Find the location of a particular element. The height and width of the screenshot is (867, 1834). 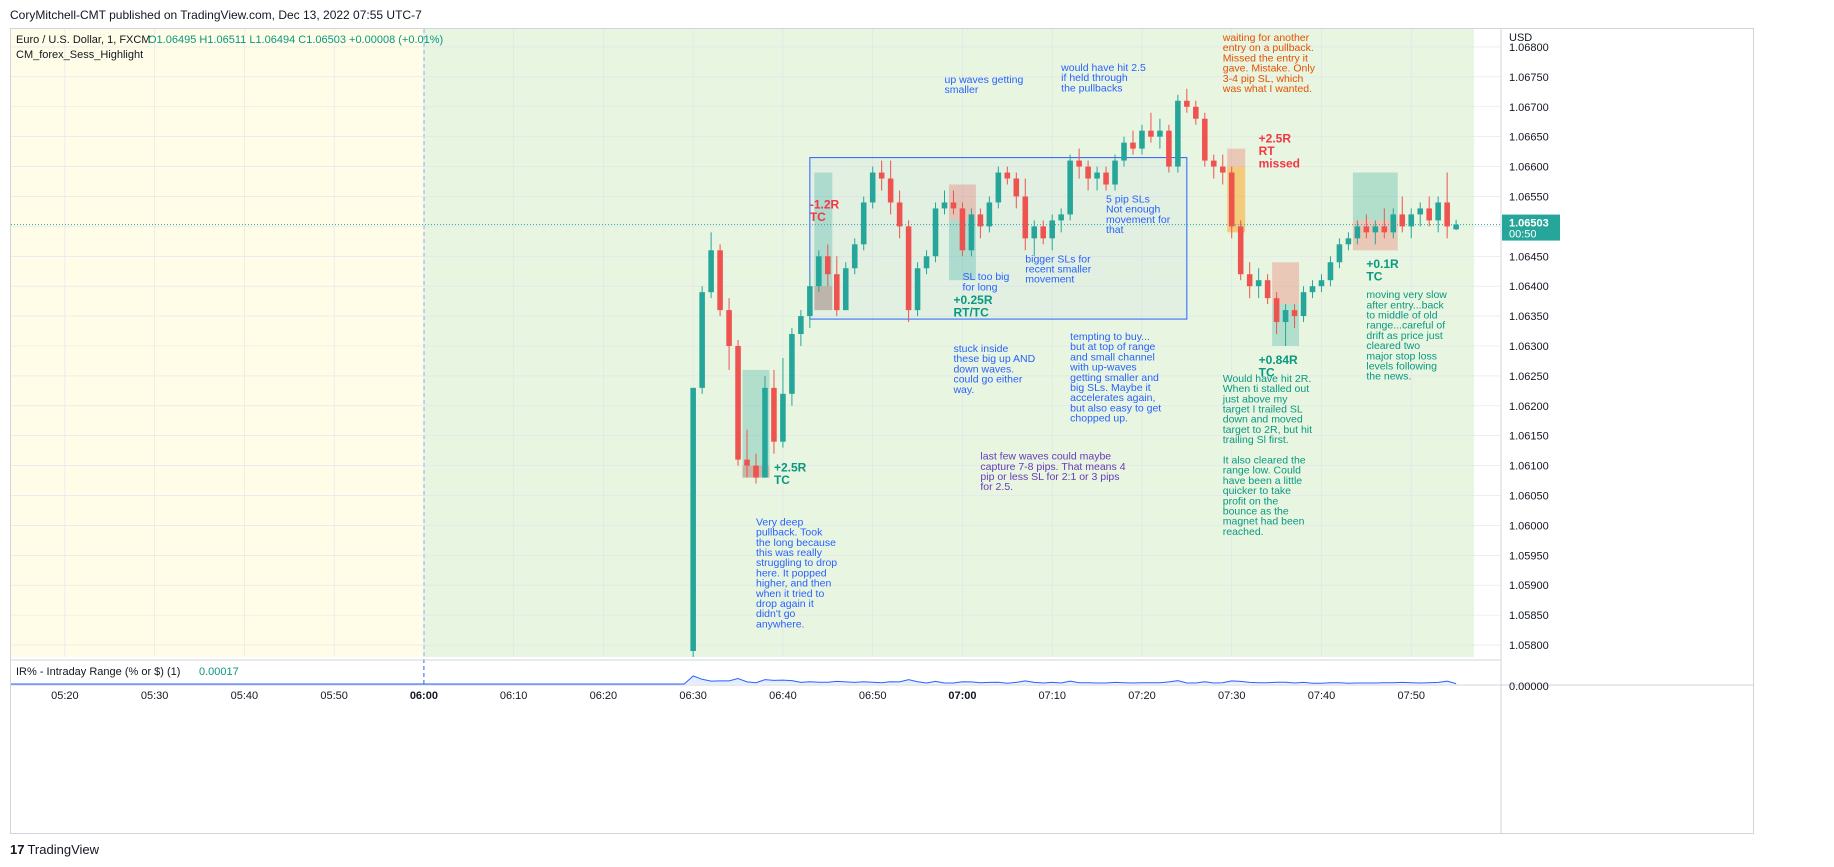

annotation-line: but at top of range is located at coordinates (1112, 347).